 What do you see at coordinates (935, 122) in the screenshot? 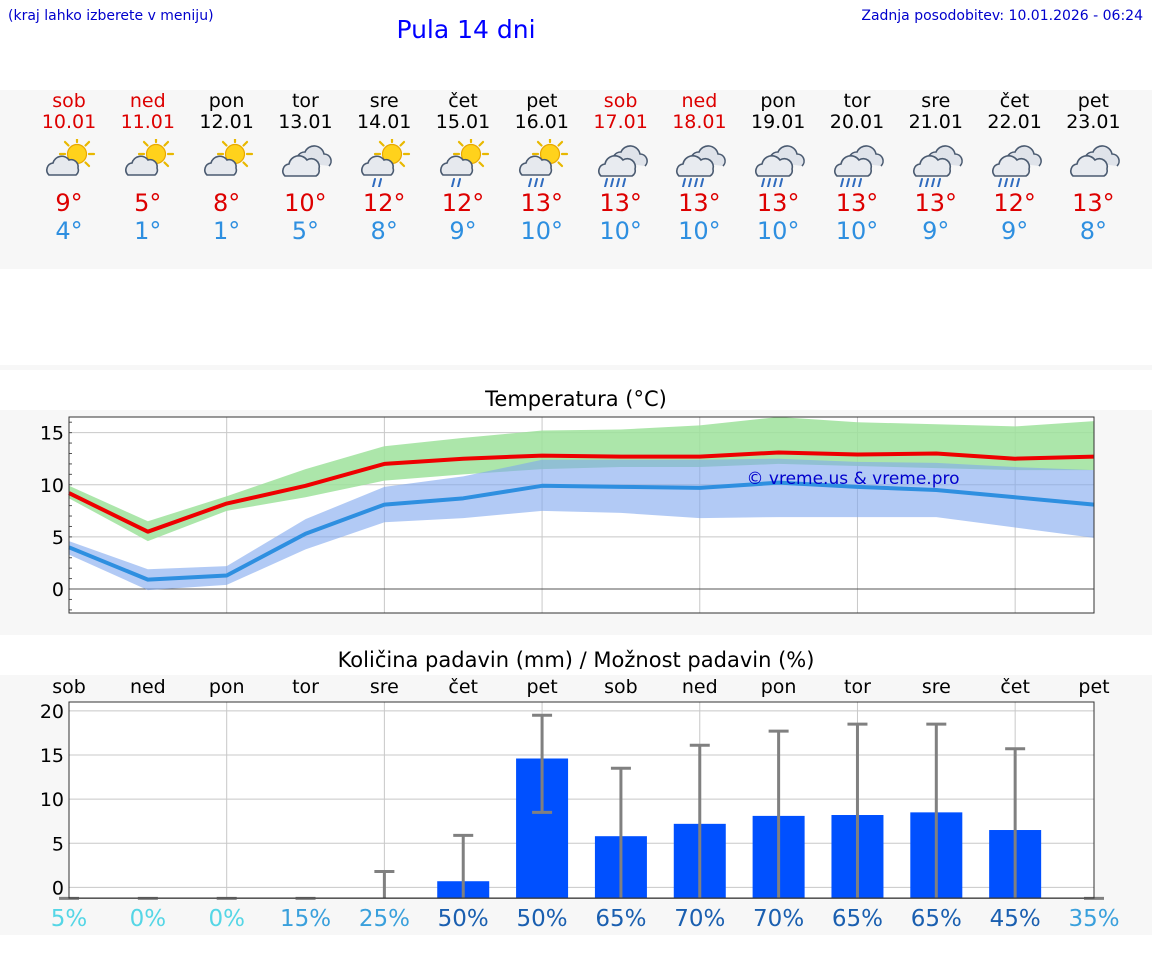
I see `day-date: 21.01` at bounding box center [935, 122].